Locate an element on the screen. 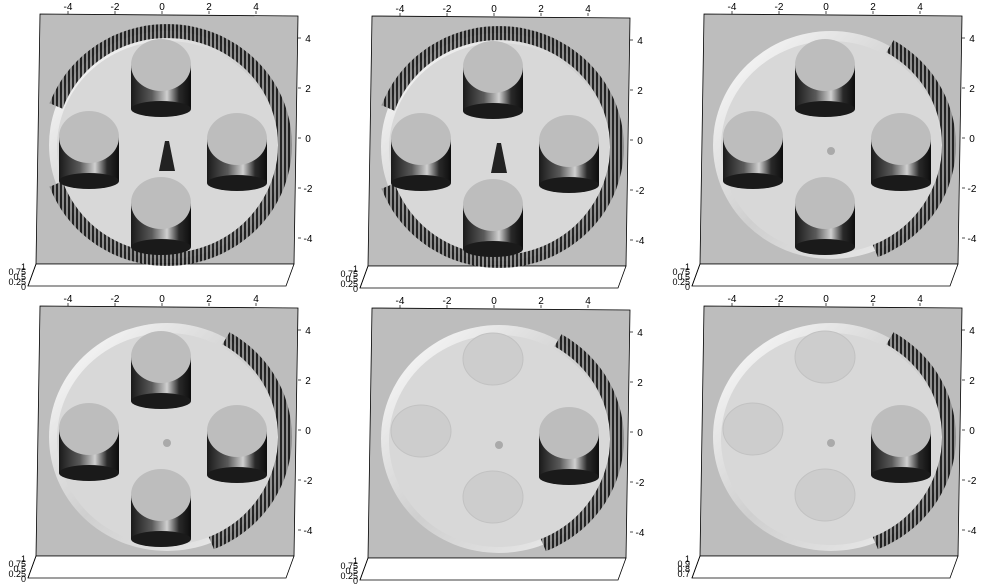 This screenshot has height=586, width=1000. z-tick-label: 0.8 is located at coordinates (683, 569).